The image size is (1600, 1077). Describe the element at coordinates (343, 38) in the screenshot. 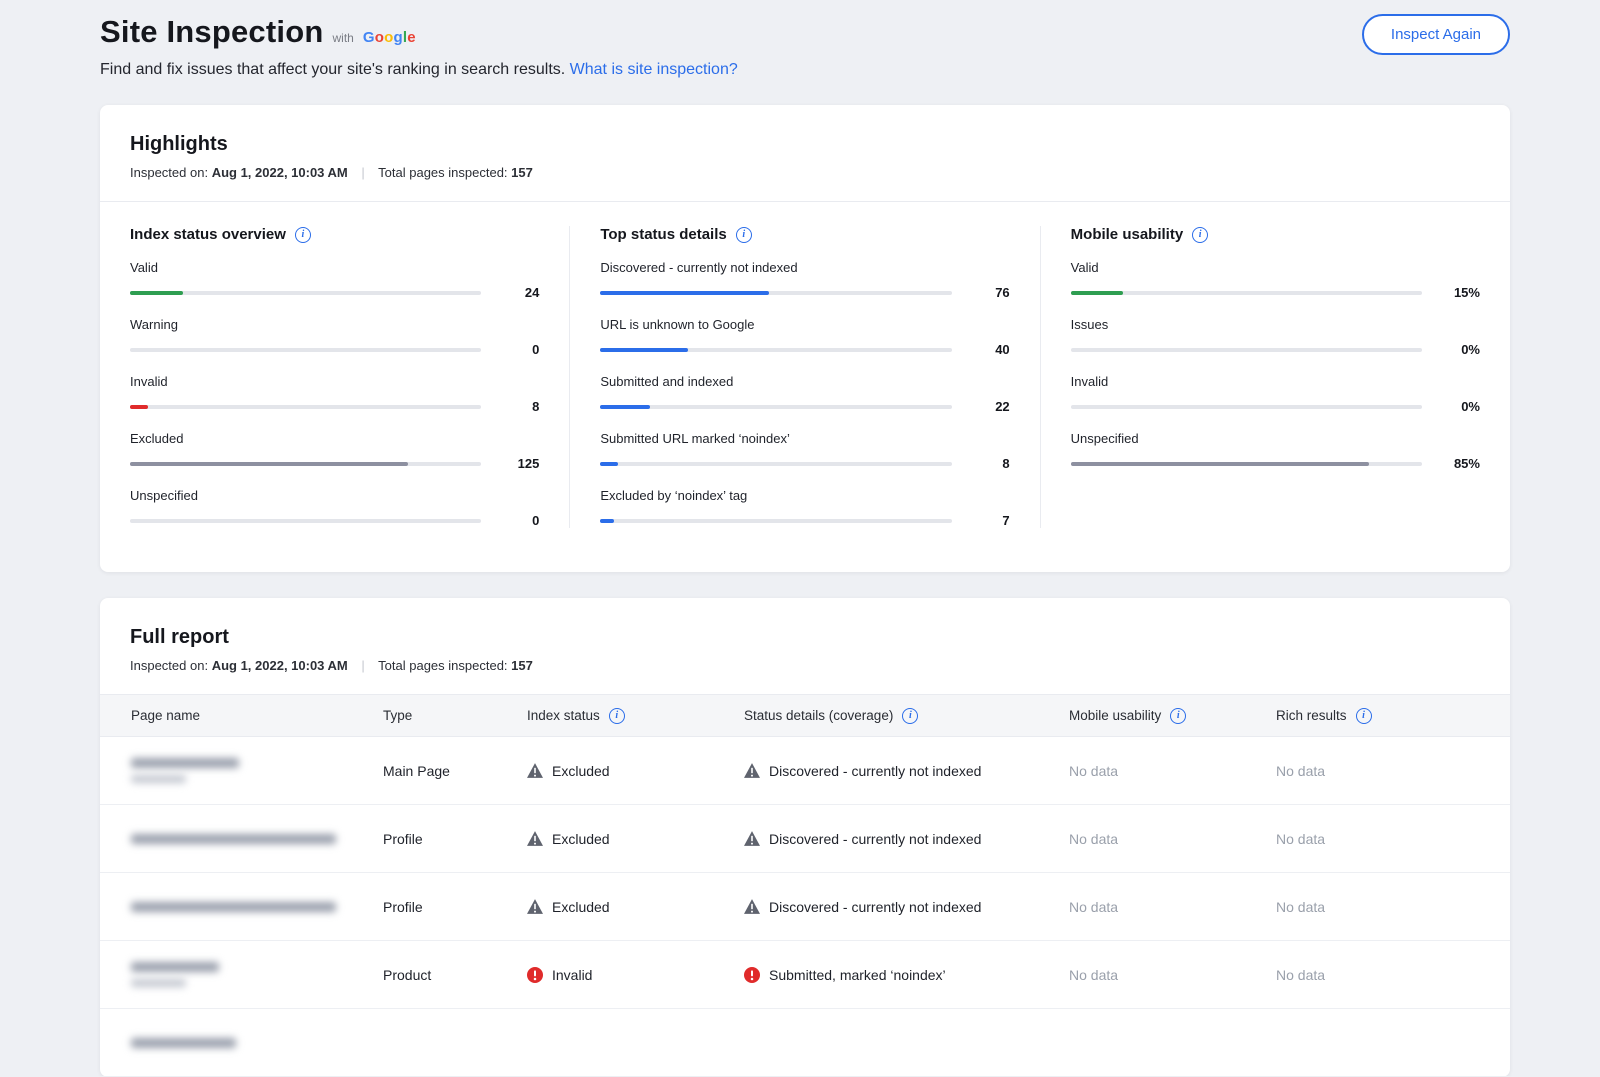

I see `with-label: with` at that location.